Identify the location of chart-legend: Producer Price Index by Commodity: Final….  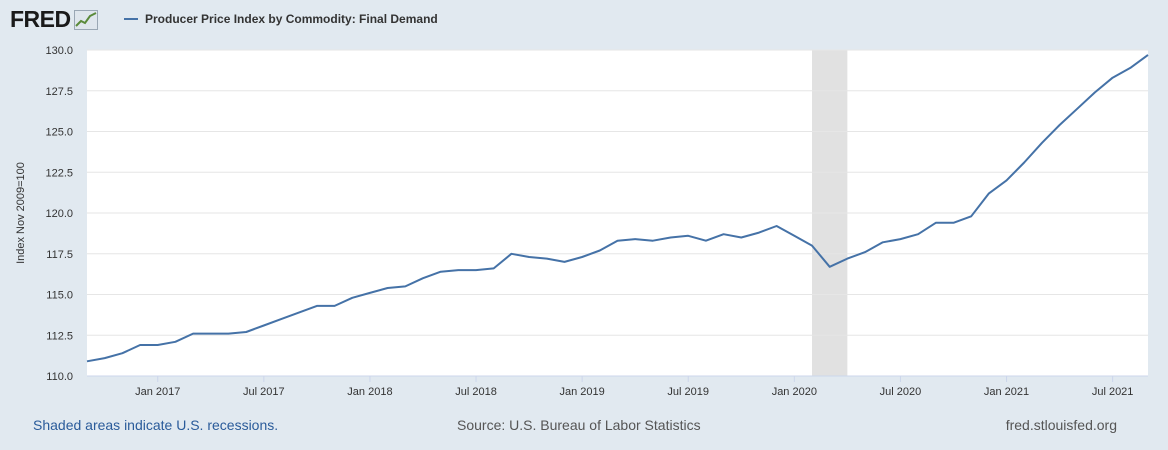
(281, 19).